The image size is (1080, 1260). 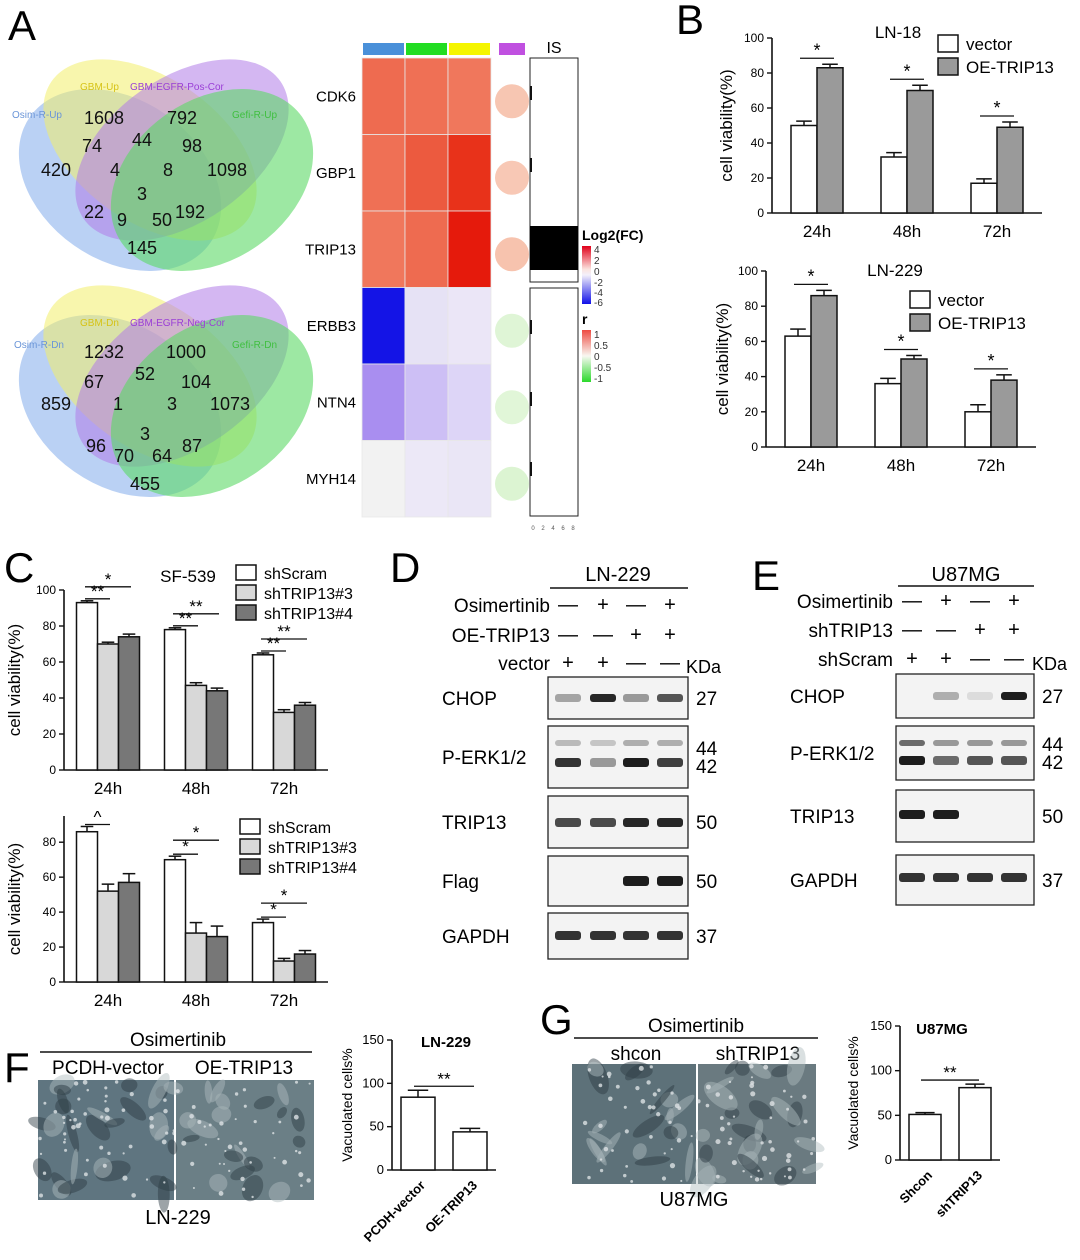 I want to click on legend-label: OE-TRIP13, so click(x=1010, y=67).